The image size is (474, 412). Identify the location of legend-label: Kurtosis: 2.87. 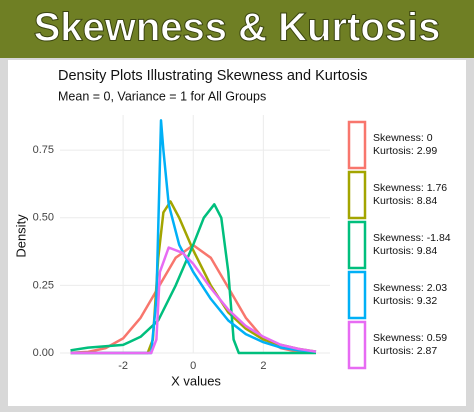
(405, 351).